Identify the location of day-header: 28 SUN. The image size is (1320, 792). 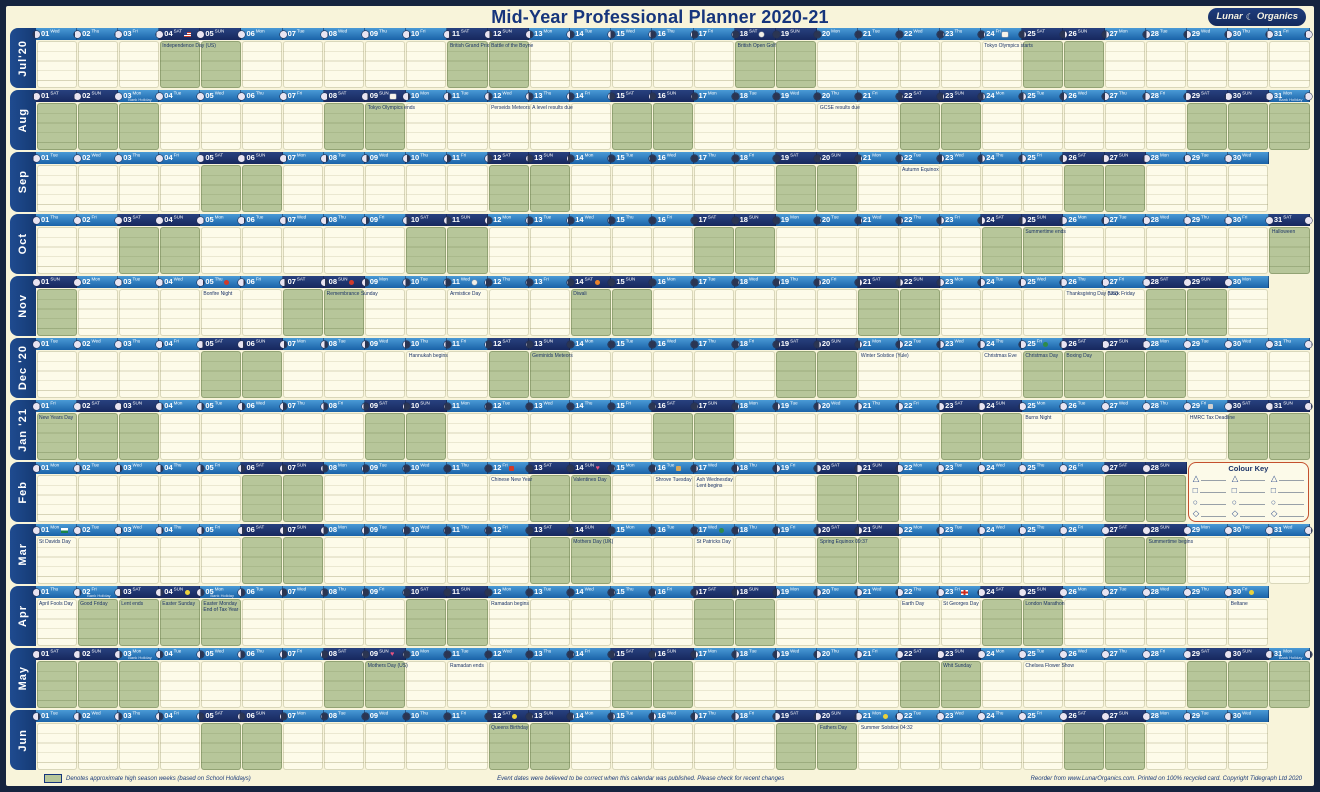
(1164, 530).